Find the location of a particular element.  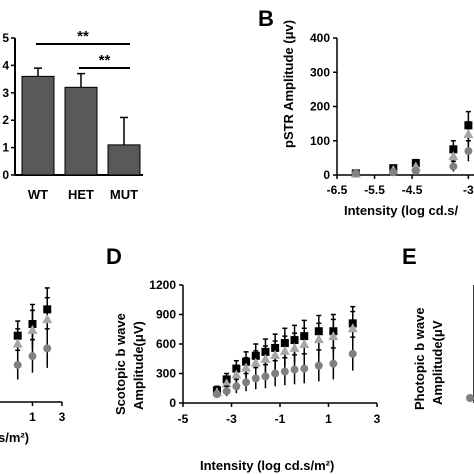

panel-b-y-tick-label: 300 is located at coordinates (320, 72).